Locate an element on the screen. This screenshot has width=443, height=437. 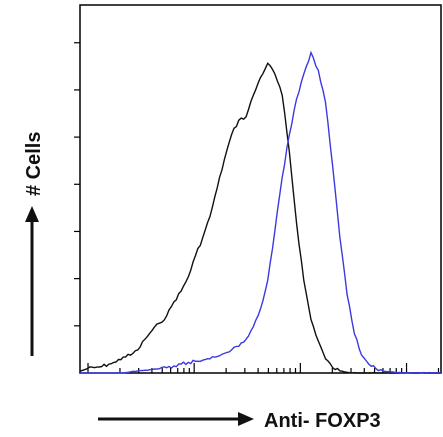
arrow-up-icon is located at coordinates (32, 214).